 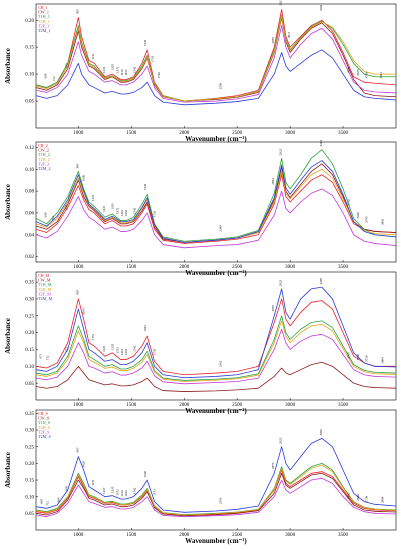 I want to click on y-tick-label: 0.04, so click(x=29, y=235).